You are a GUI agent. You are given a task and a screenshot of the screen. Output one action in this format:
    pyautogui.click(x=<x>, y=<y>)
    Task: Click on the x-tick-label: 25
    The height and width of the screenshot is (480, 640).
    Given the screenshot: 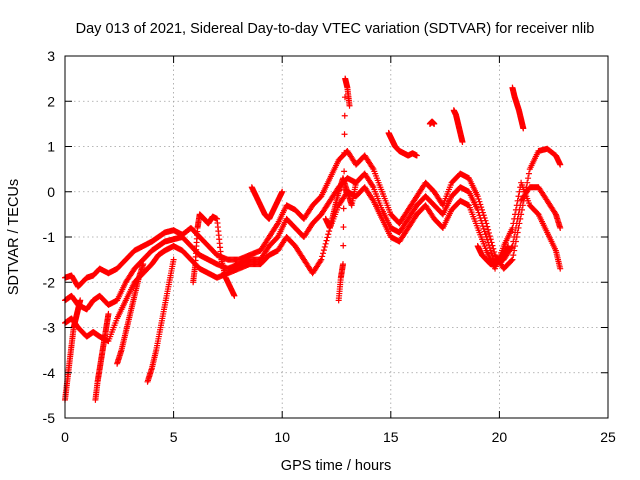 What is the action you would take?
    pyautogui.click(x=608, y=437)
    